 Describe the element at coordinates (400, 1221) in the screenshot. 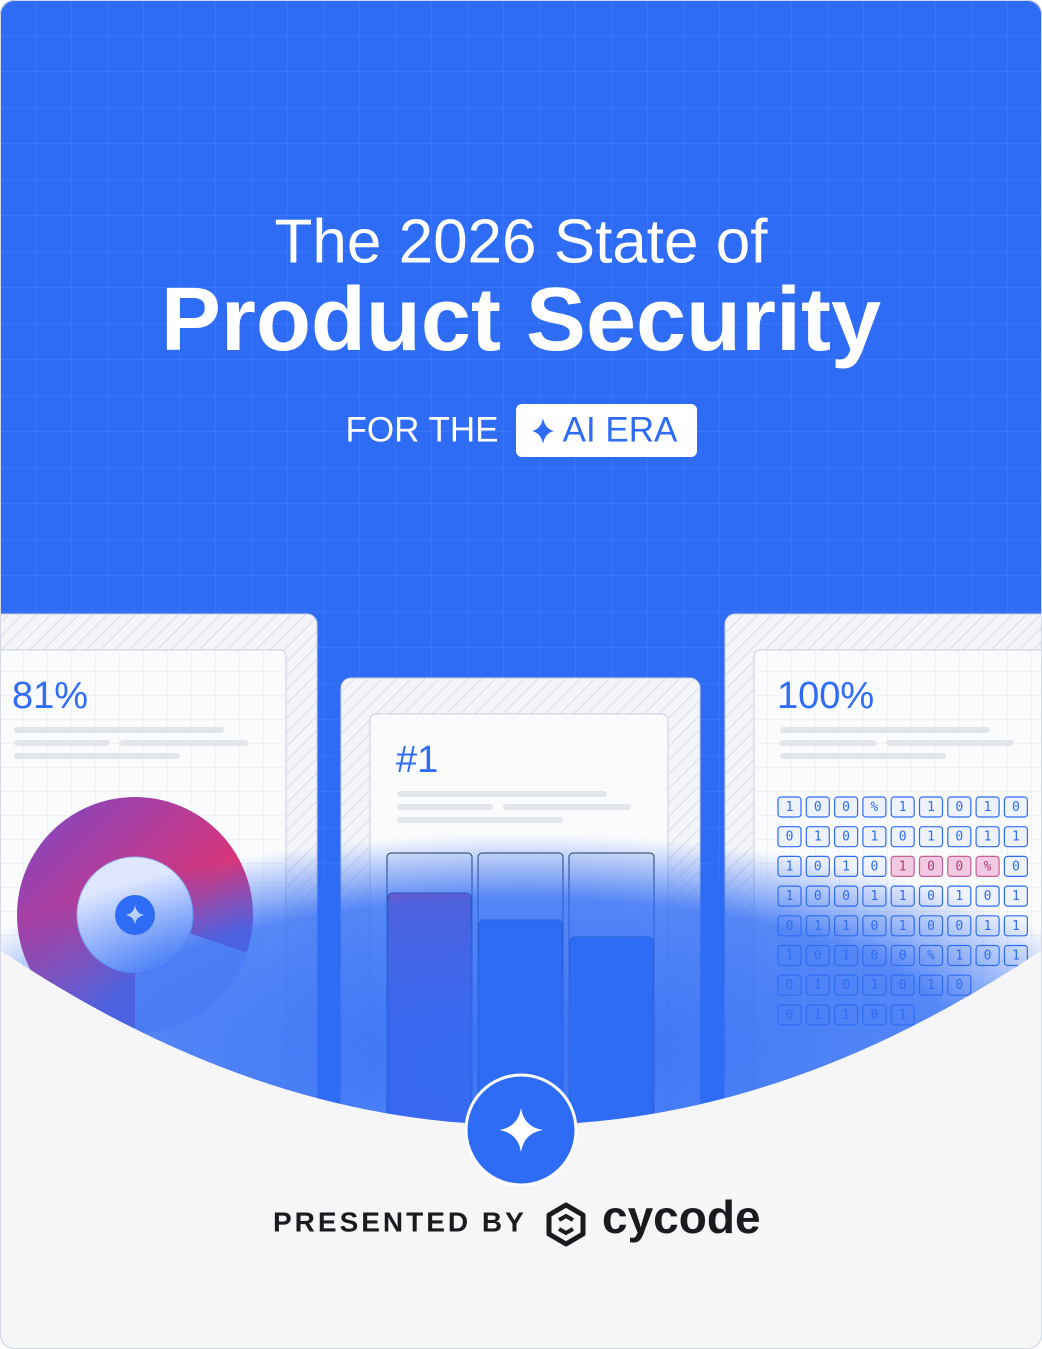

I see `presented-by: PRESENTED BY` at that location.